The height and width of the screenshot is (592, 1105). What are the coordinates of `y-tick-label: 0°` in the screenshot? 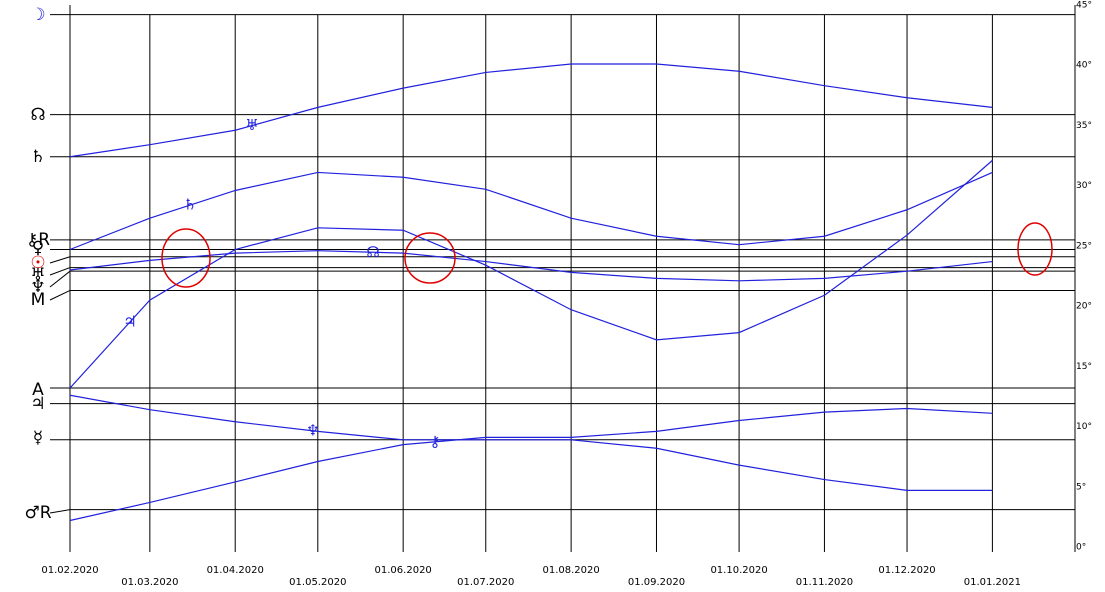 It's located at (1081, 548).